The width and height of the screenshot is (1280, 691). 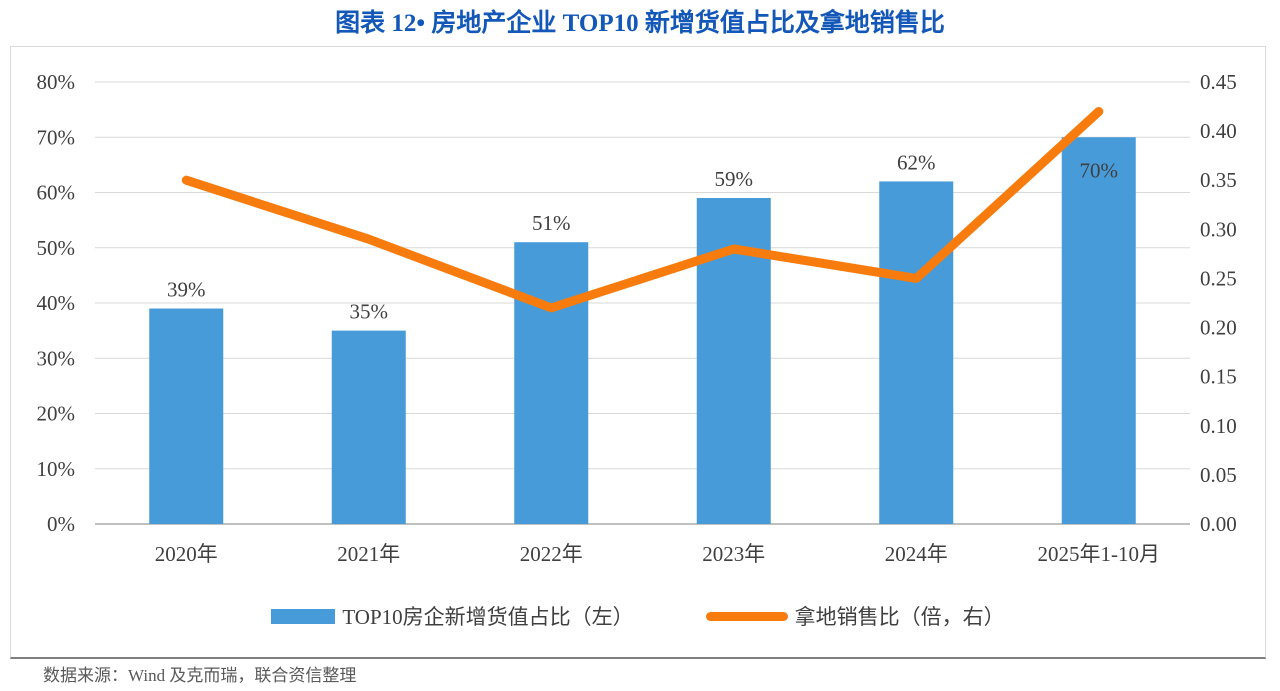 I want to click on right-axis-tick-label: 0.35, so click(x=1218, y=180).